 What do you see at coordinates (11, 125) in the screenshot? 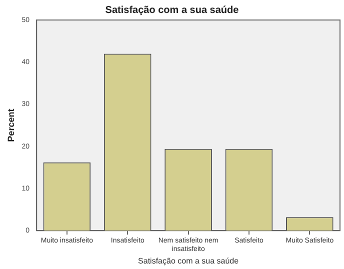
I see `y-axis-title: Percent` at bounding box center [11, 125].